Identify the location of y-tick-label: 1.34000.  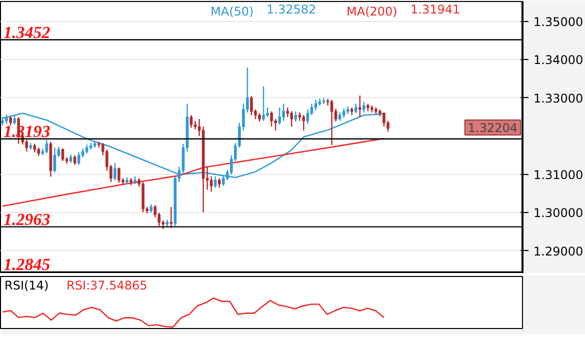
(559, 60).